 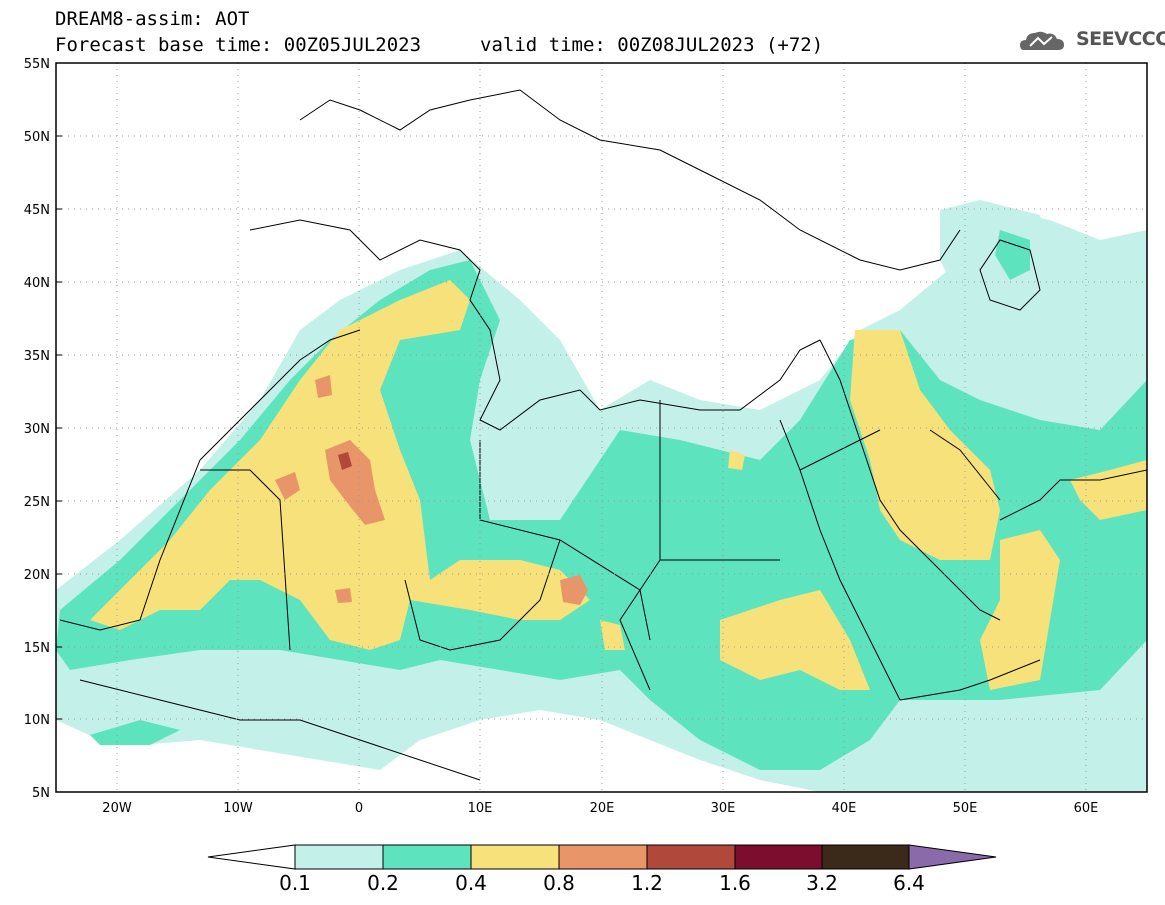 I want to click on logo-text: SEEVCCC, so click(x=1120, y=39).